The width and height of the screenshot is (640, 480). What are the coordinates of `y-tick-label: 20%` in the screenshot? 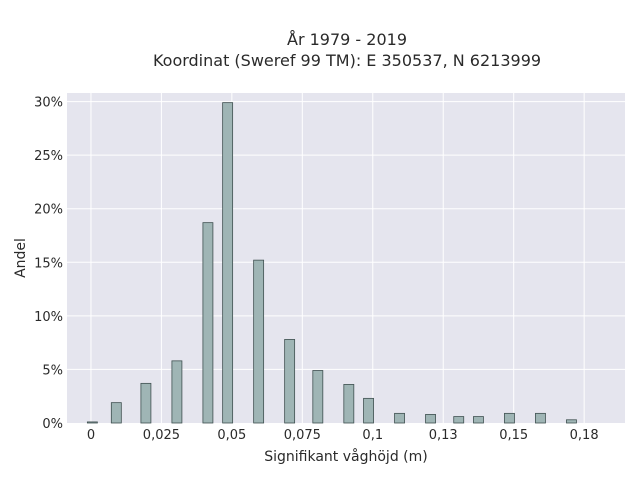 It's located at (48, 210).